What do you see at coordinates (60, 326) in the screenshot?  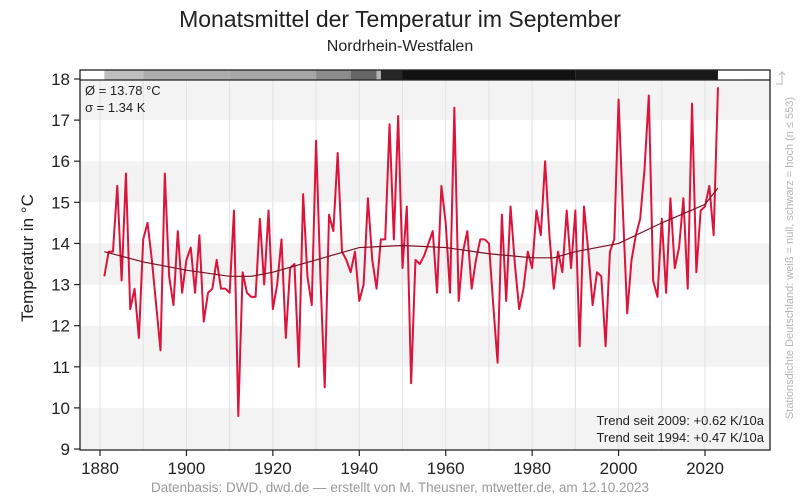 I see `y-tick-label: 12` at bounding box center [60, 326].